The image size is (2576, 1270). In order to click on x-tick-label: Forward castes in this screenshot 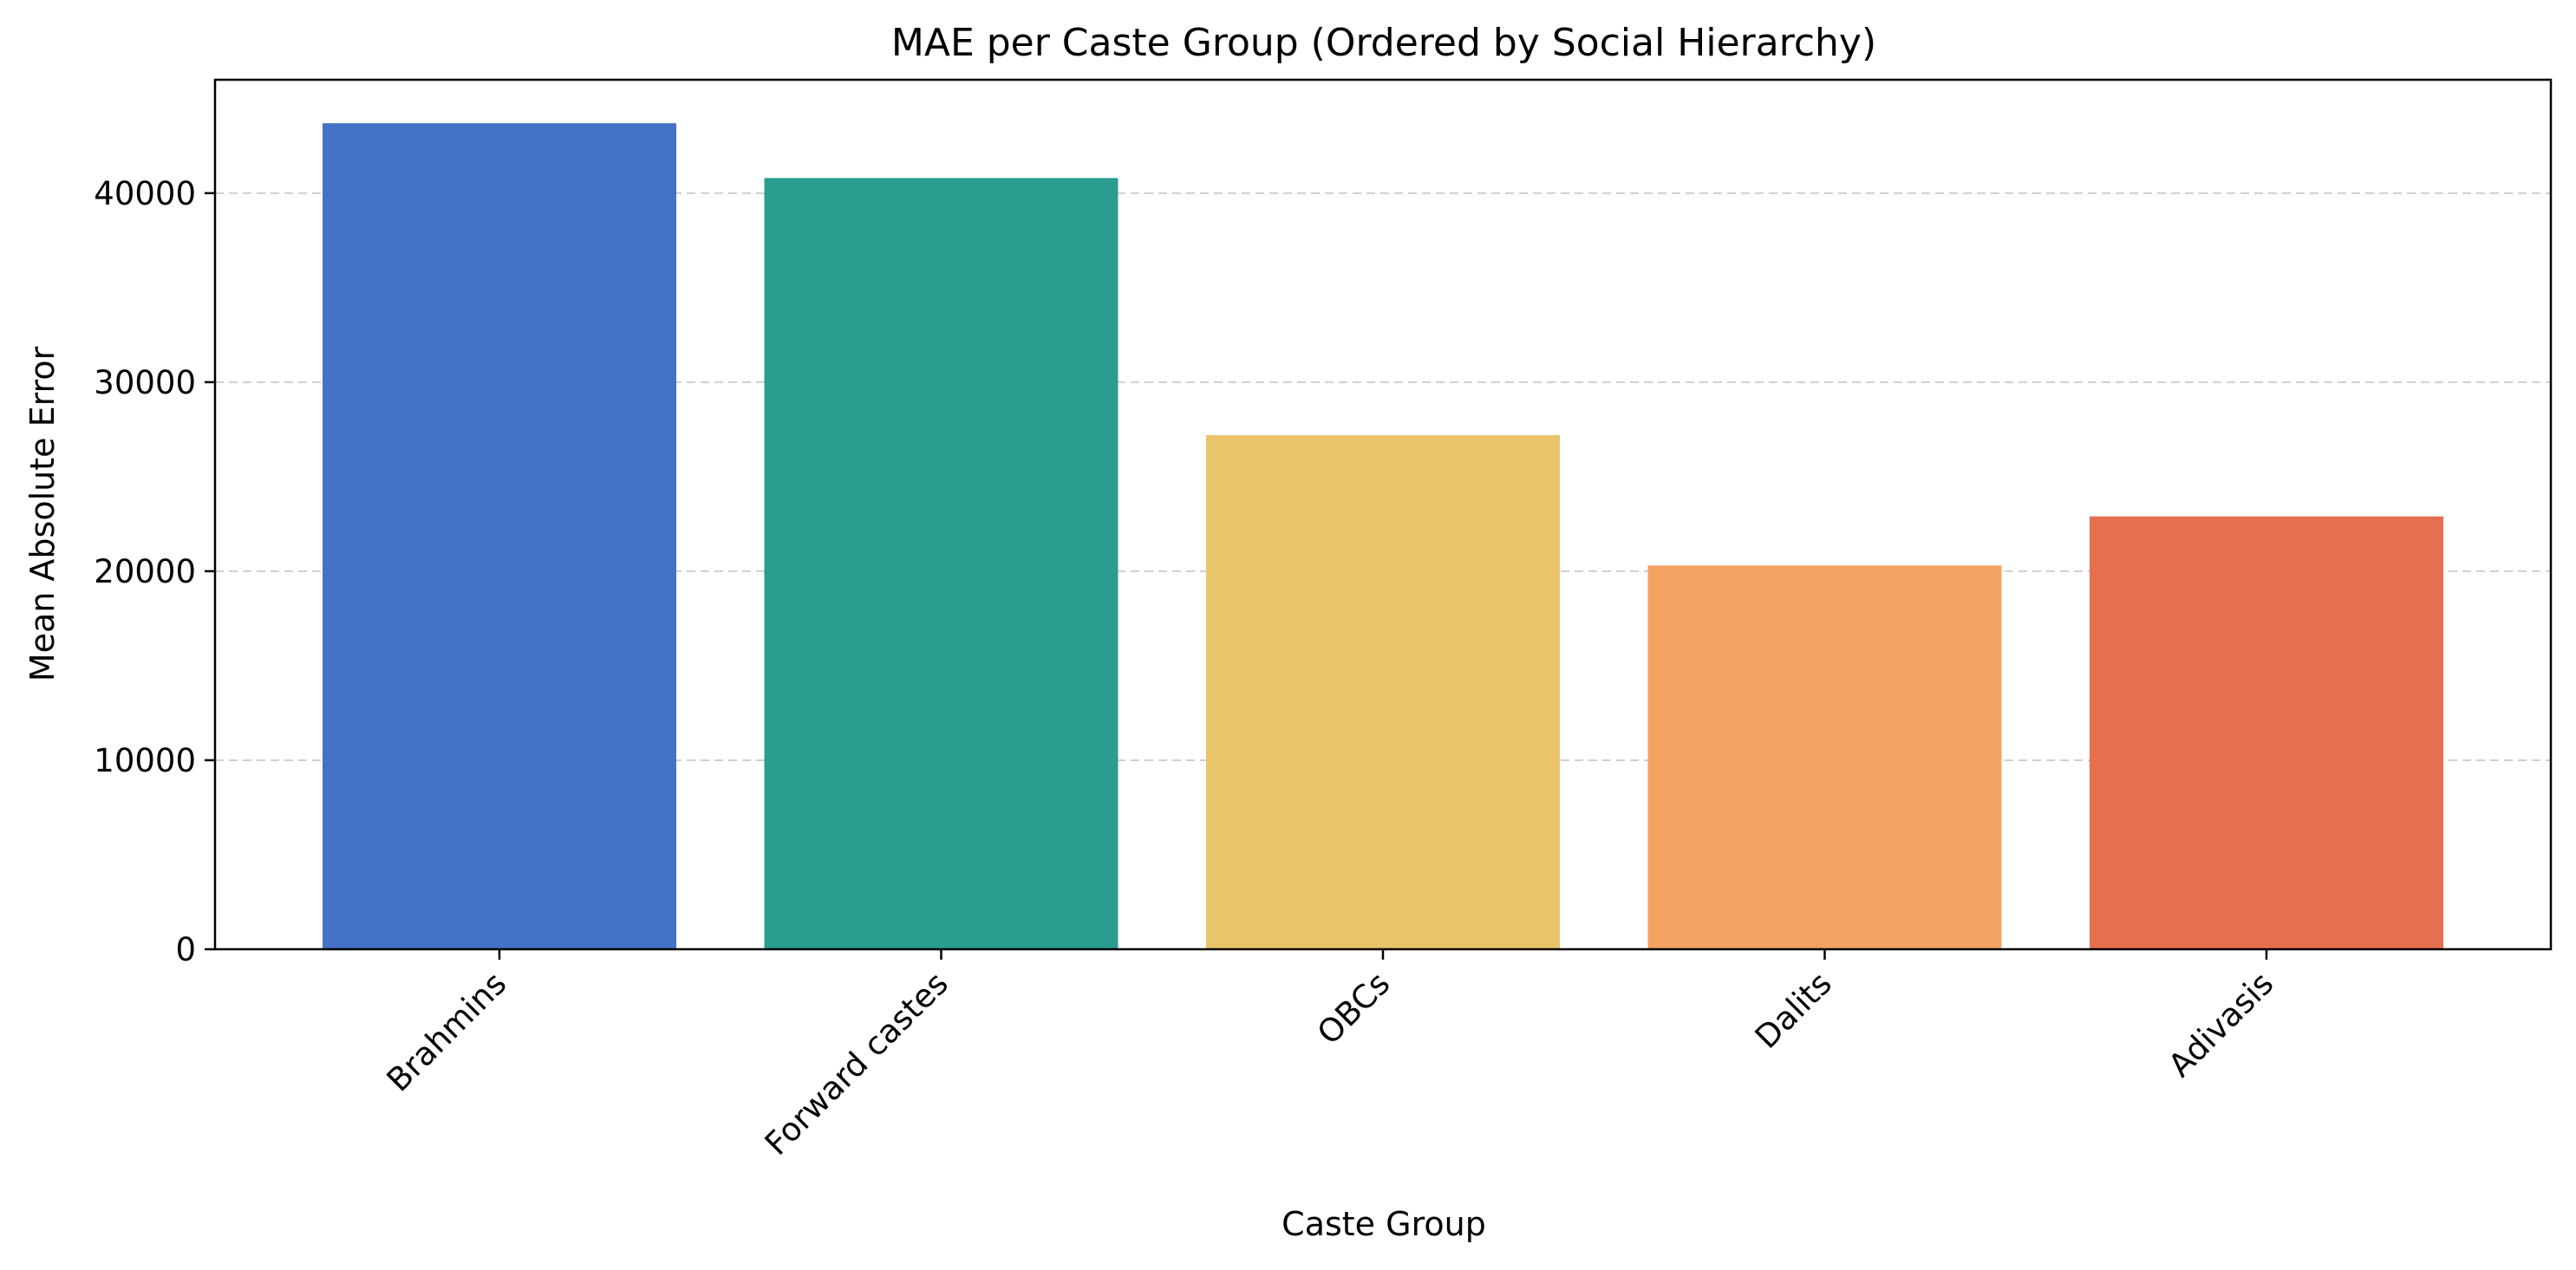, I will do `click(857, 1064)`.